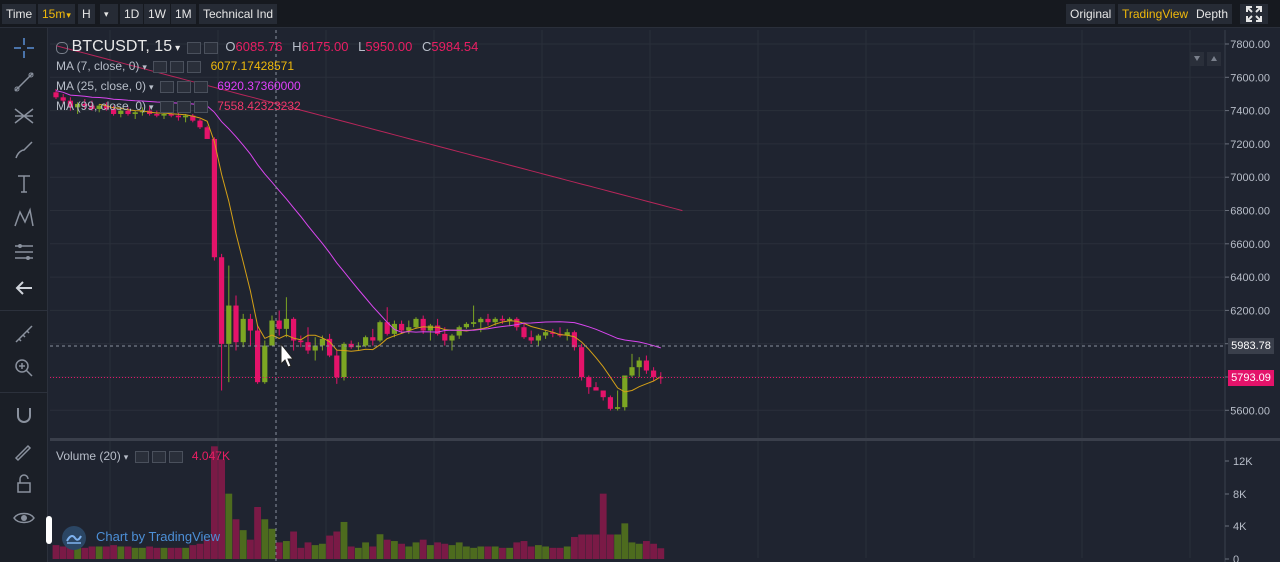 The height and width of the screenshot is (562, 1280). I want to click on tradingview-view-button: TradingView, so click(1155, 14).